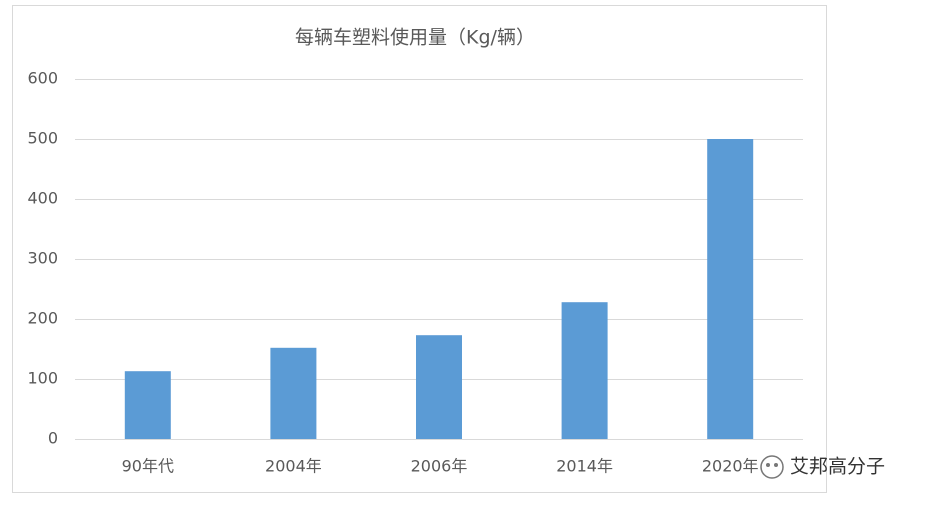 This screenshot has height=507, width=933. Describe the element at coordinates (730, 466) in the screenshot. I see `x-tick-label: 2020年` at that location.